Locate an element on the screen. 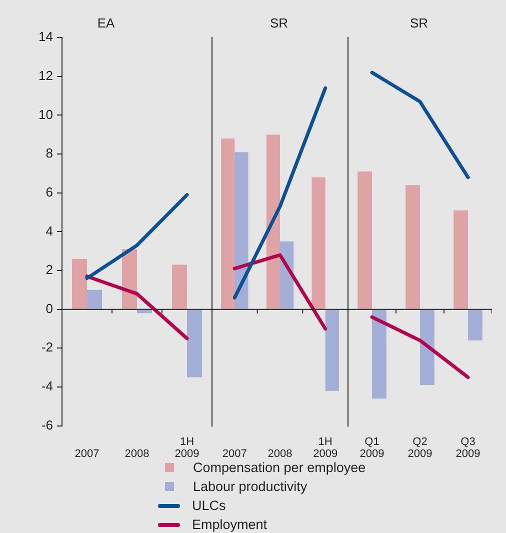 Image resolution: width=506 pixels, height=533 pixels. y-tick-label: 8 is located at coordinates (49, 153).